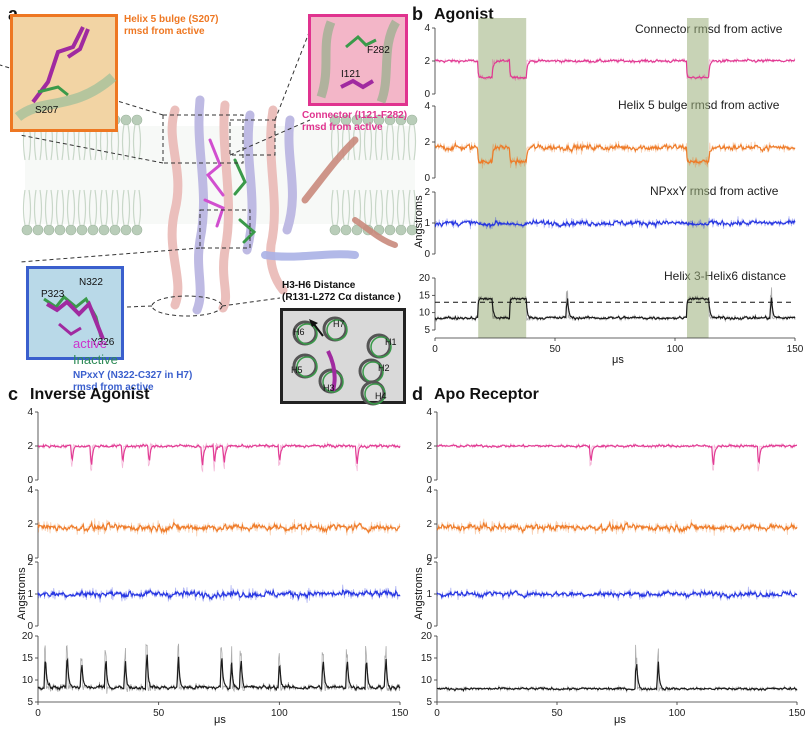 This screenshot has height=732, width=809. Describe the element at coordinates (329, 388) in the screenshot. I see `helix-label: H3` at that location.